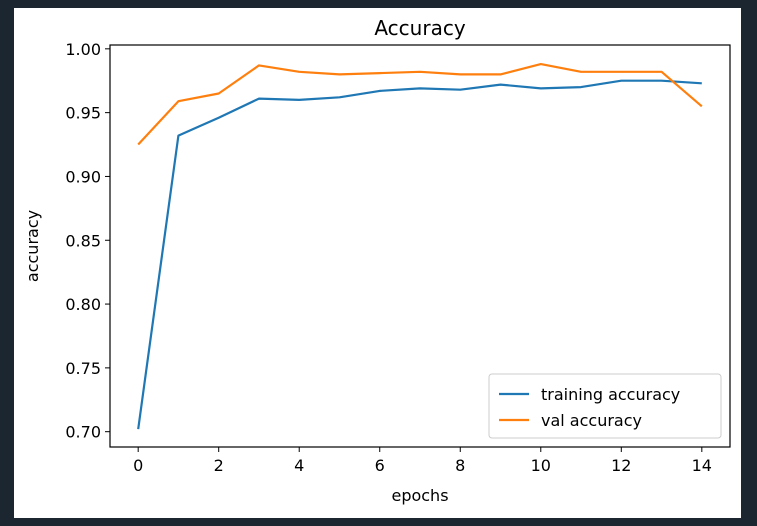 This screenshot has height=526, width=757. I want to click on x-tick-label: 6, so click(380, 465).